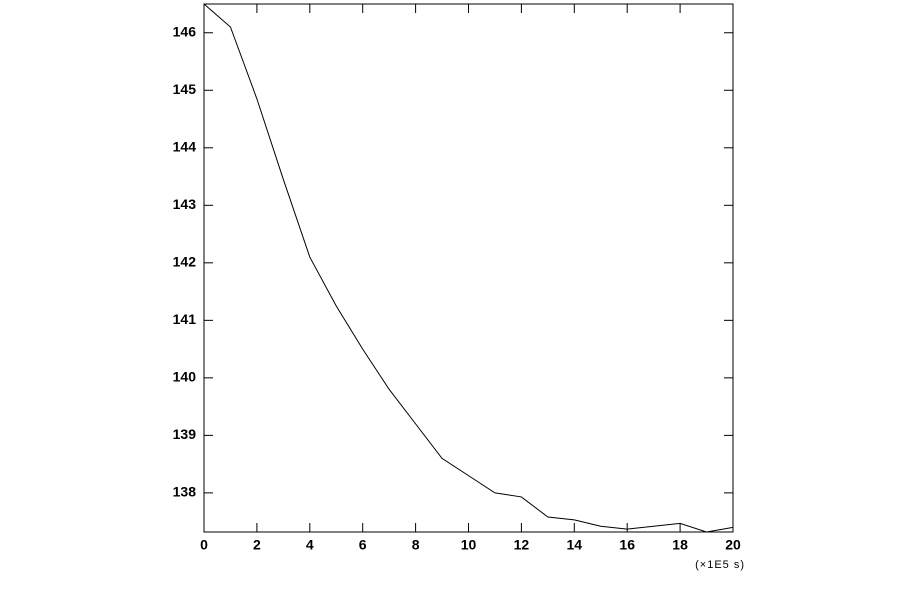 The image size is (900, 600). I want to click on x-tick-label: 6, so click(363, 545).